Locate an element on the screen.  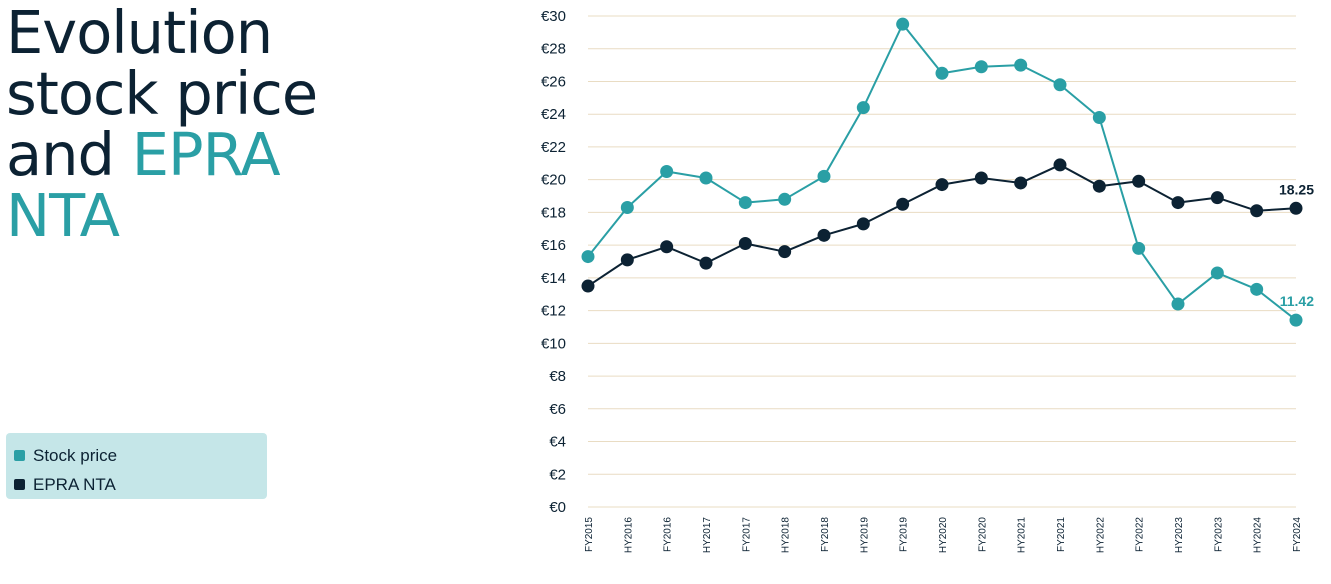
title-line-2: stock price is located at coordinates (162, 93).